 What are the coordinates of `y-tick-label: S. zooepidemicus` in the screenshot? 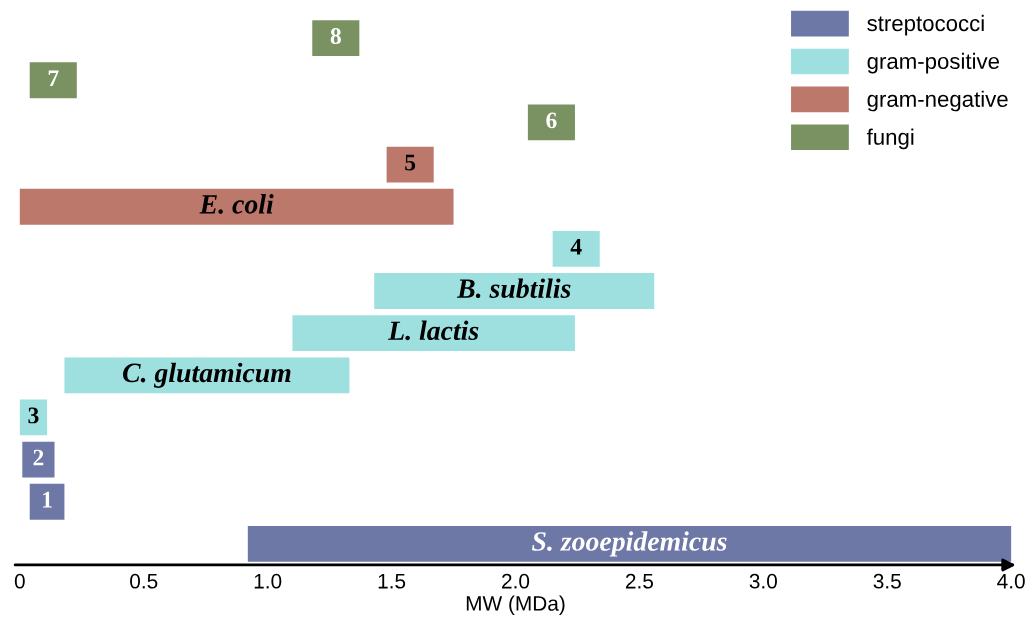 It's located at (629, 544).